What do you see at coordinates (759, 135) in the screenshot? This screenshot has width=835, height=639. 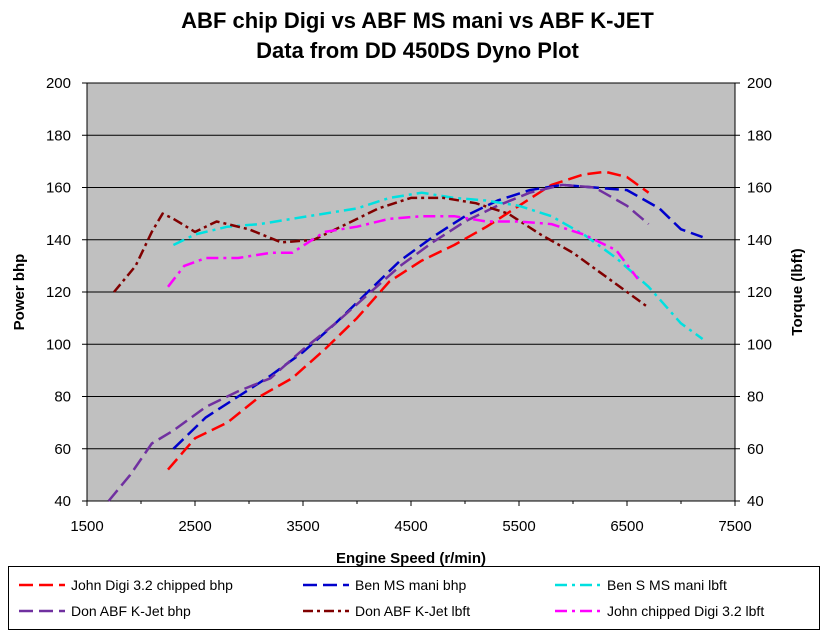 I see `y2-tick-label: 180` at bounding box center [759, 135].